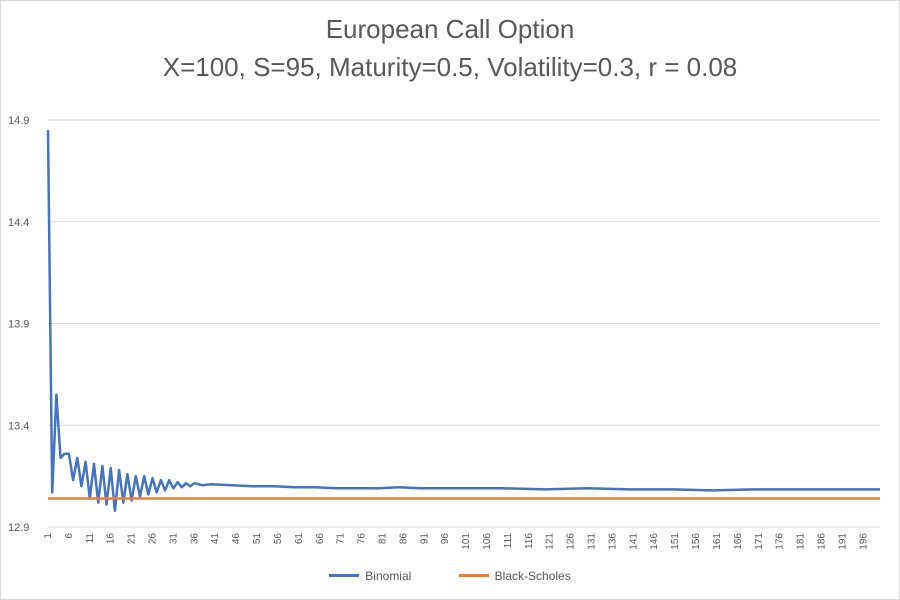 The width and height of the screenshot is (900, 600). What do you see at coordinates (487, 541) in the screenshot?
I see `x-tick-label: 106` at bounding box center [487, 541].